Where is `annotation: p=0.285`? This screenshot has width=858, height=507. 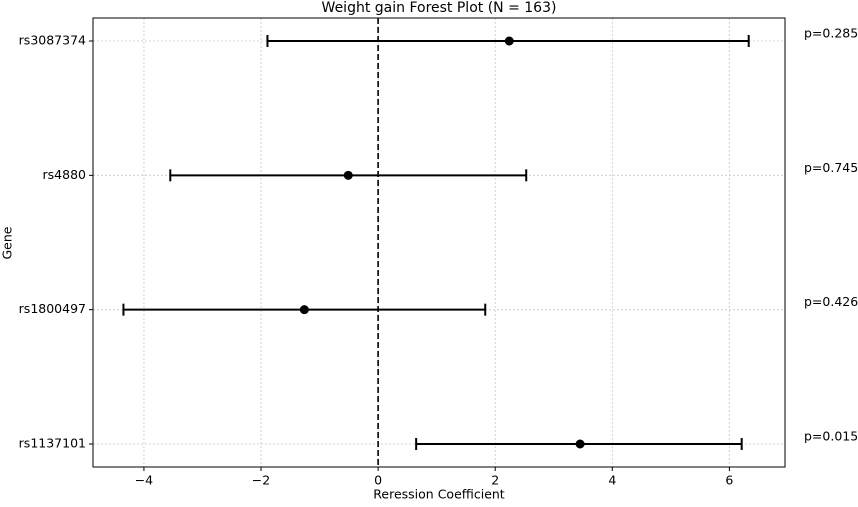 annotation: p=0.285 is located at coordinates (831, 33).